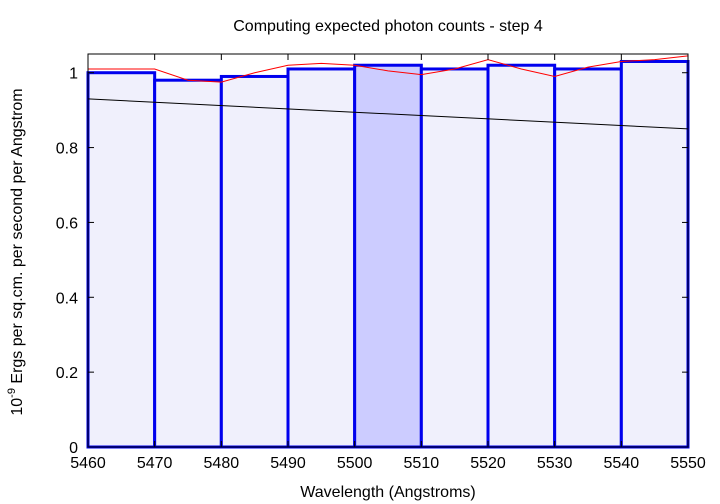 The height and width of the screenshot is (504, 720). I want to click on spectrum-line, so click(388, 69).